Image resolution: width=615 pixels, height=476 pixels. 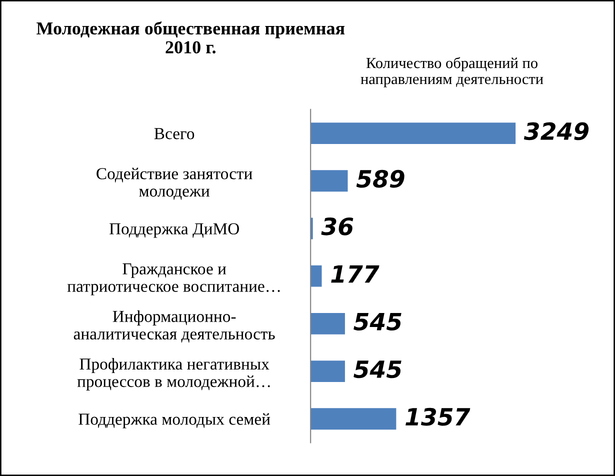 I want to click on y-tick-label: Содействие занятости молодежи, so click(x=174, y=184).